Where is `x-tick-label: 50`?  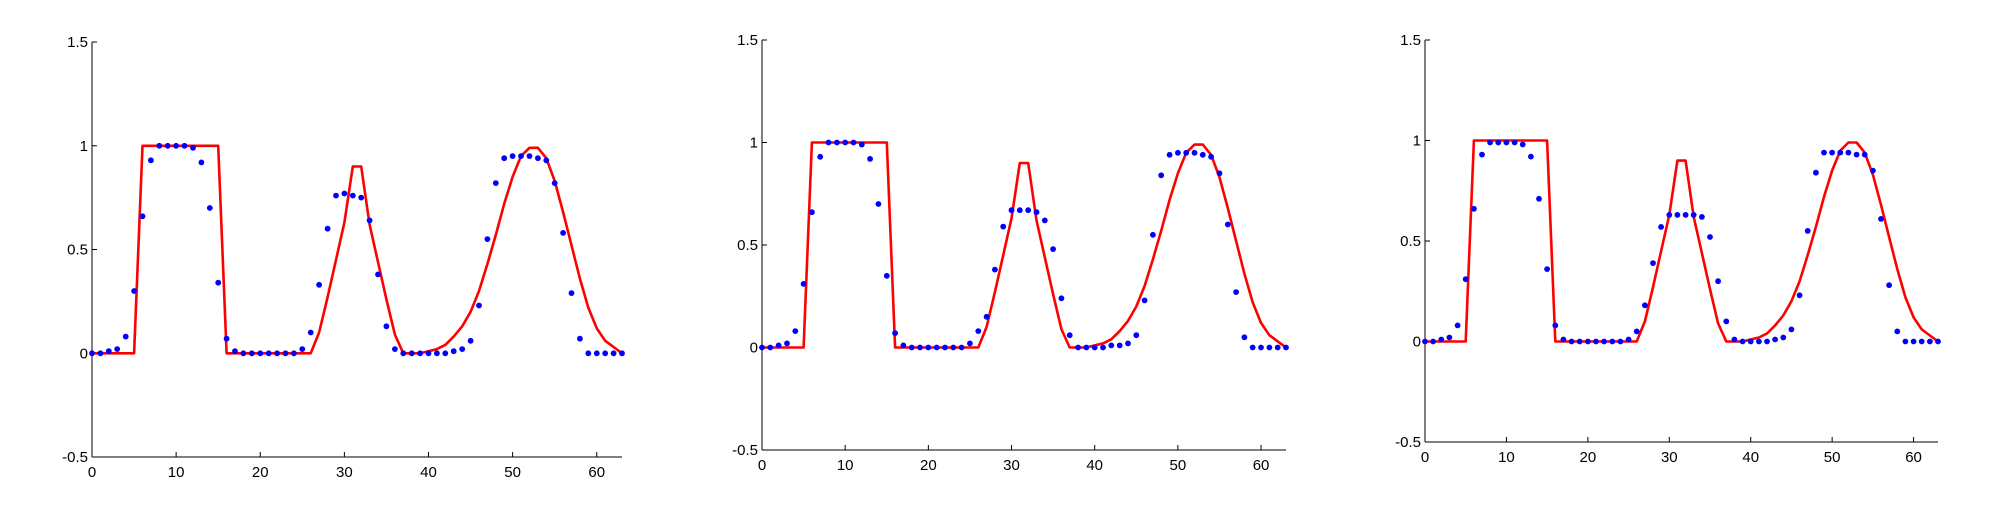 x-tick-label: 50 is located at coordinates (1178, 465).